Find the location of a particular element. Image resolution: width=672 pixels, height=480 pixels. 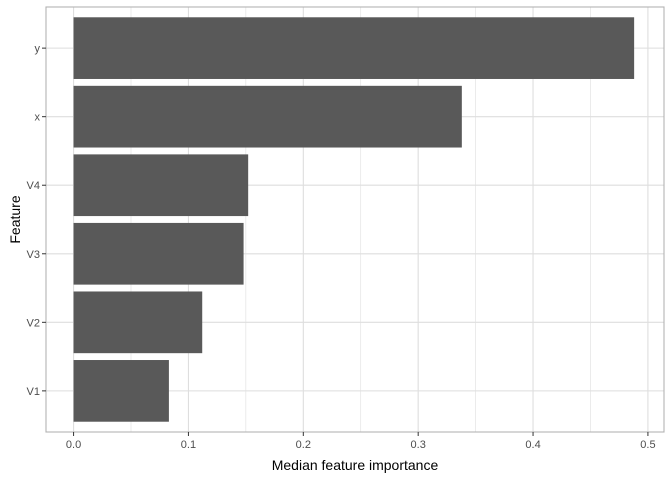

bar-x is located at coordinates (267, 116).